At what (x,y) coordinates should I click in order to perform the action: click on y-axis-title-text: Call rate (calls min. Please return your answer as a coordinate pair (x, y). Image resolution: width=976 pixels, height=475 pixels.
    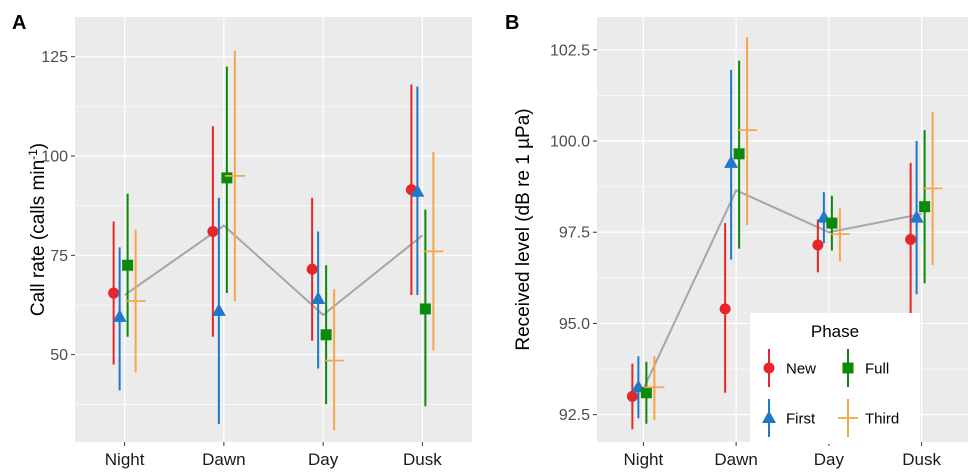
    Looking at the image, I should click on (38, 238).